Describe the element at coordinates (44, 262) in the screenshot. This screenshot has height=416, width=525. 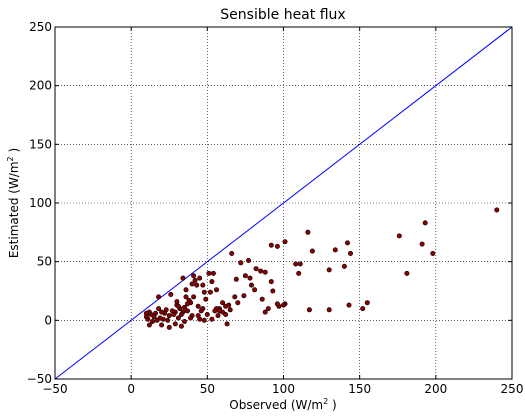
I see `y-tick-label-2: 50` at that location.